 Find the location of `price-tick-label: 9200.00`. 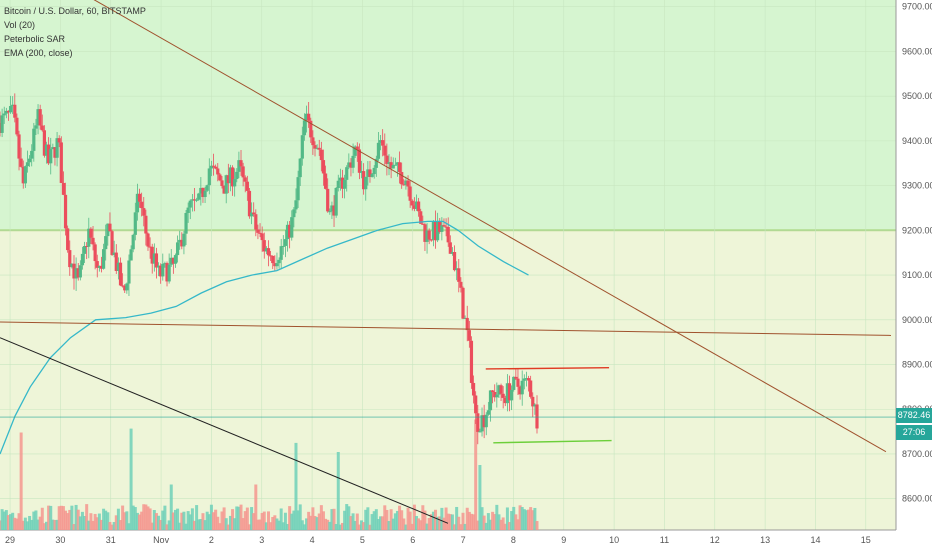

price-tick-label: 9200.00 is located at coordinates (917, 230).